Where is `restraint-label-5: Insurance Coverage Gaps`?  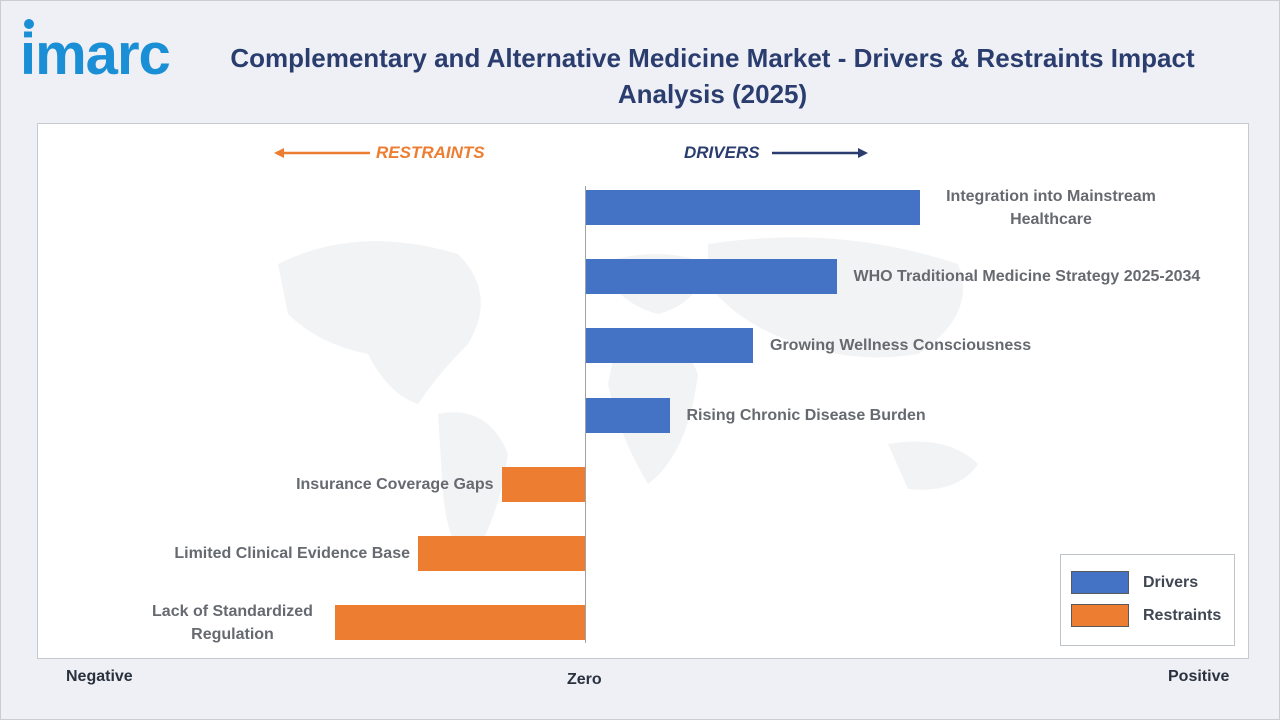
restraint-label-5: Insurance Coverage Gaps is located at coordinates (395, 484).